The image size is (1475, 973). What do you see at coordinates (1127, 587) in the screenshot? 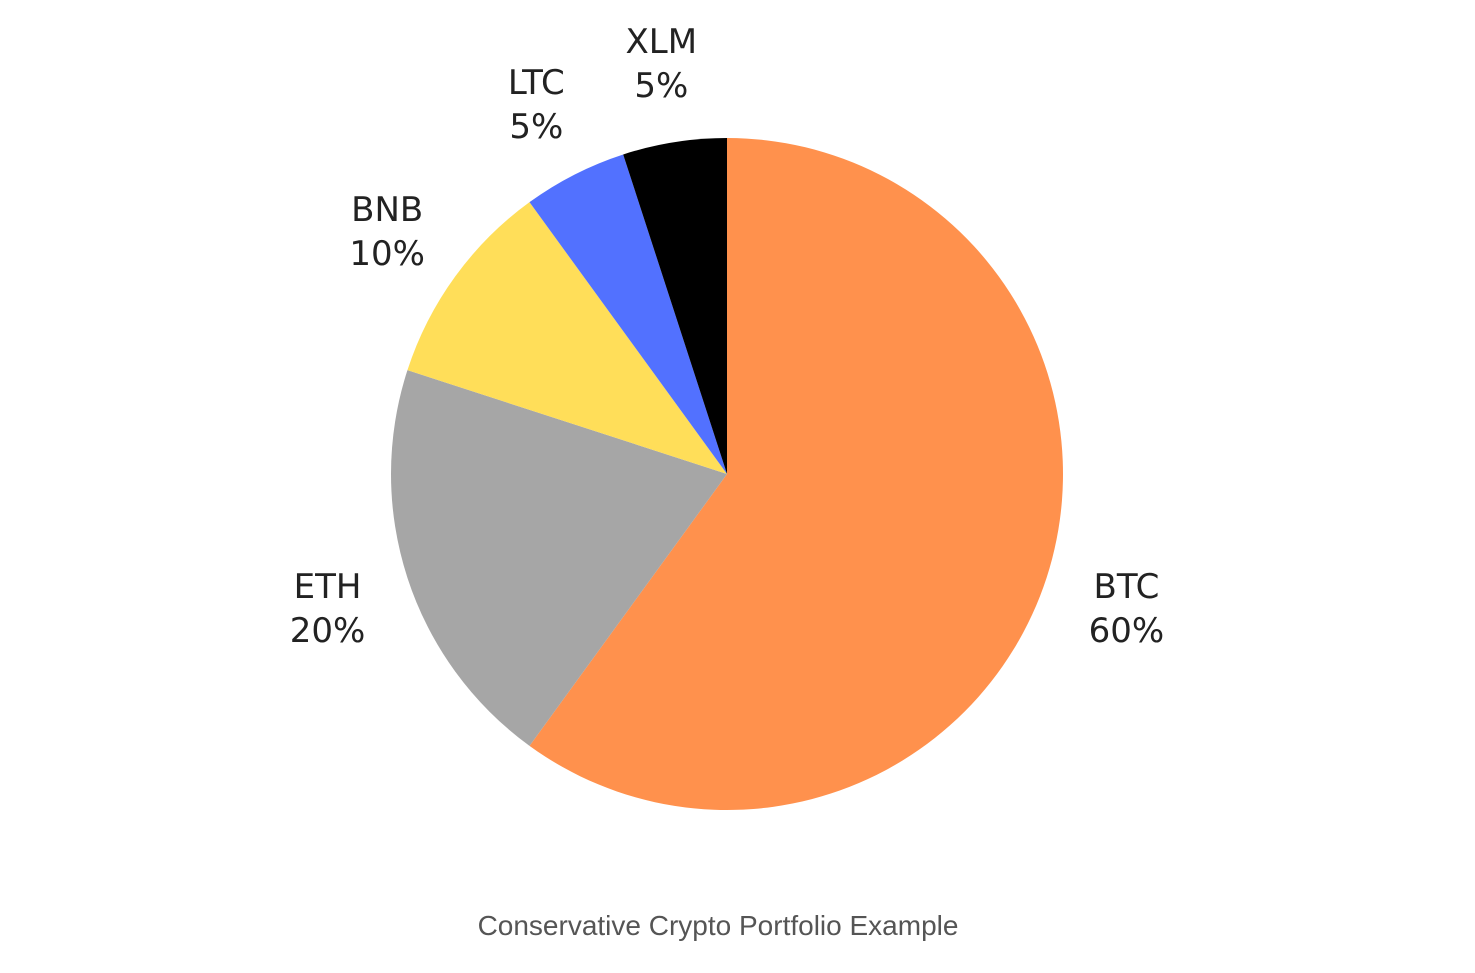
I see `slice-label-name: BTC` at bounding box center [1127, 587].